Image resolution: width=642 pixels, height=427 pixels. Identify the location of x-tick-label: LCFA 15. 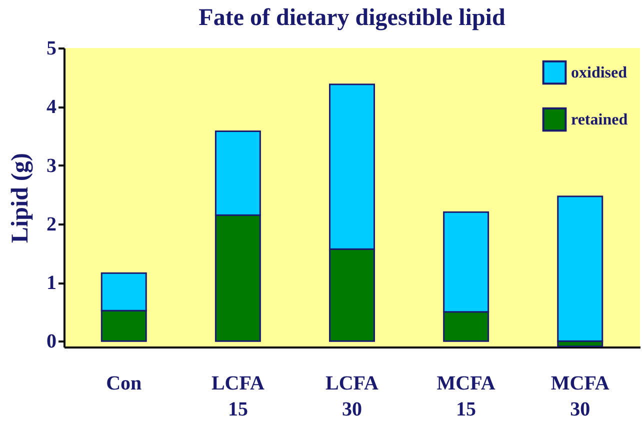
(238, 396).